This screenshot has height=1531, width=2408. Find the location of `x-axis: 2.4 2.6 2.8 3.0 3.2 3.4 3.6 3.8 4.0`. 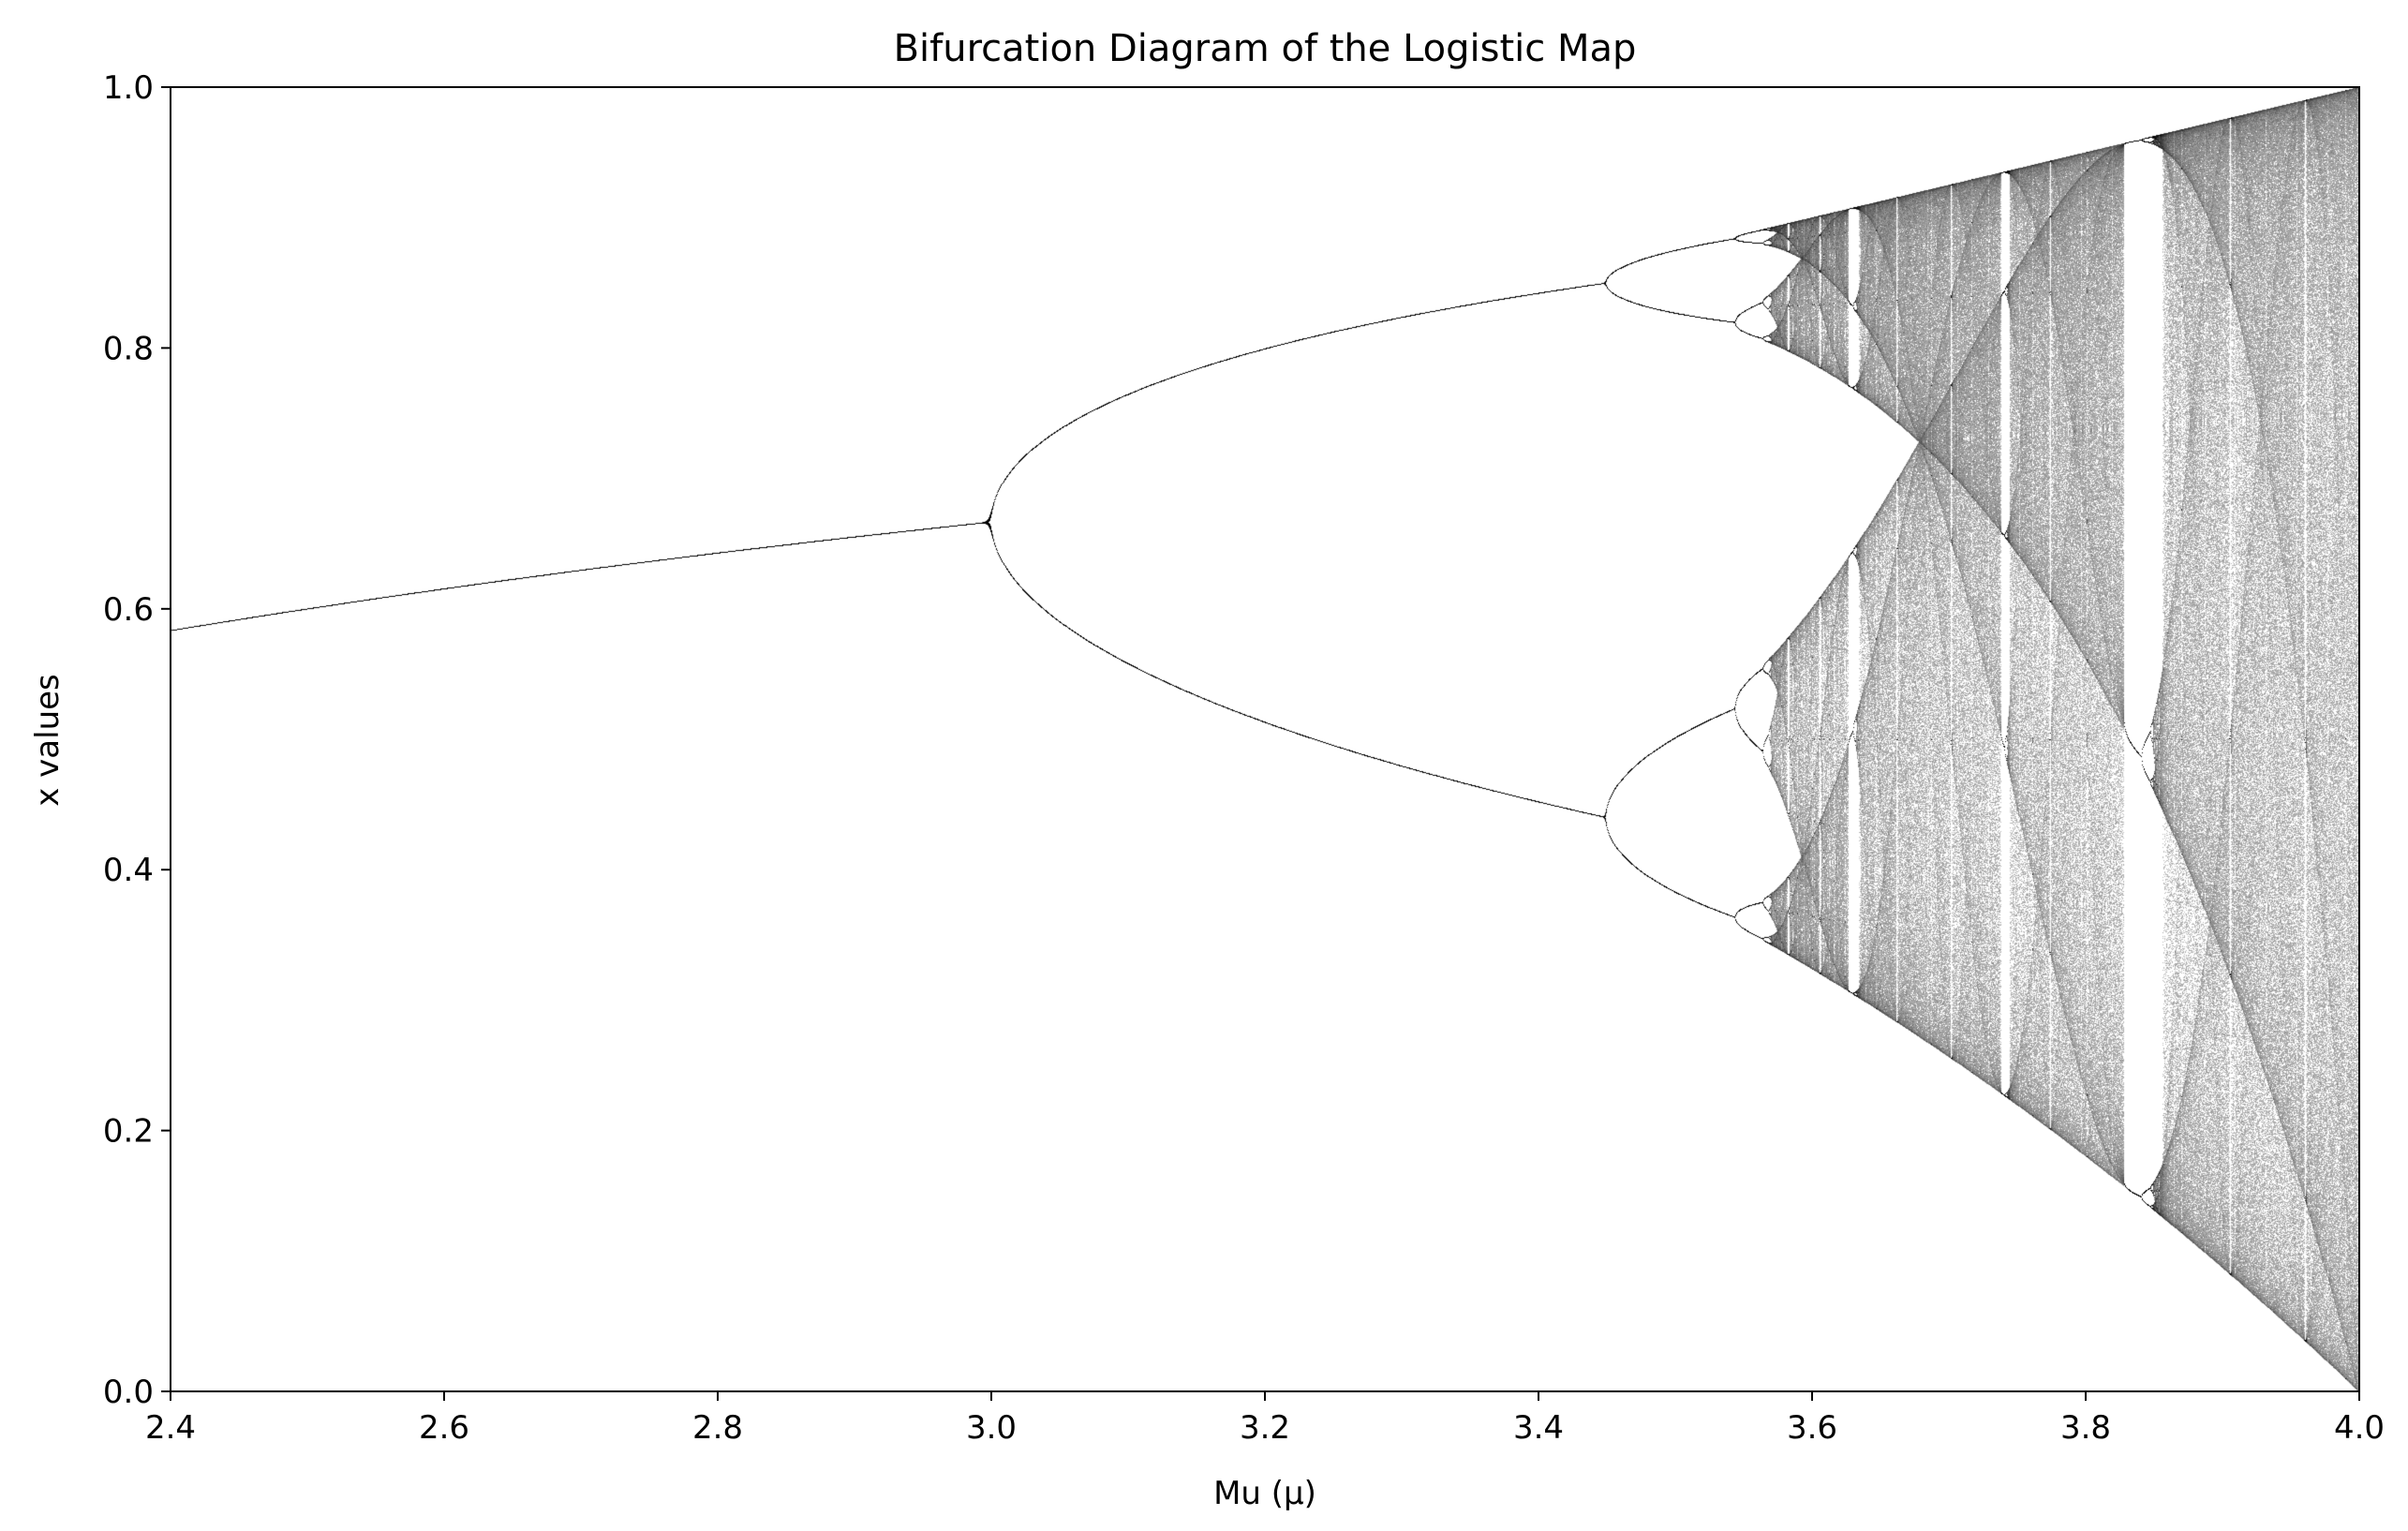

x-axis: 2.4 2.6 2.8 3.0 3.2 3.4 3.6 3.8 4.0 is located at coordinates (1265, 1419).